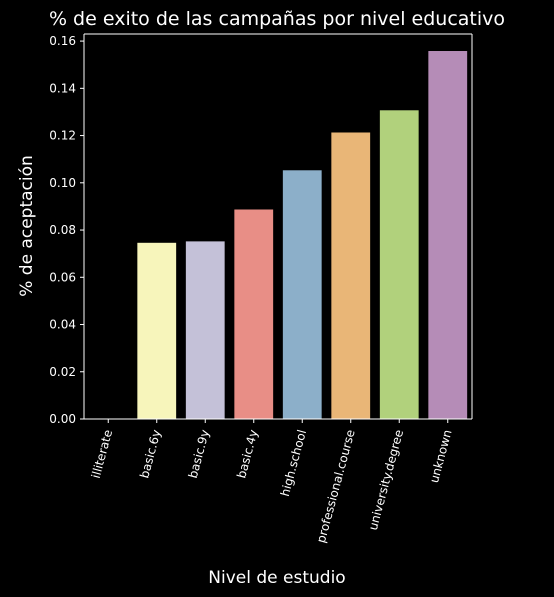 Image resolution: width=554 pixels, height=597 pixels. What do you see at coordinates (205, 330) in the screenshot?
I see `bar-basic-9y` at bounding box center [205, 330].